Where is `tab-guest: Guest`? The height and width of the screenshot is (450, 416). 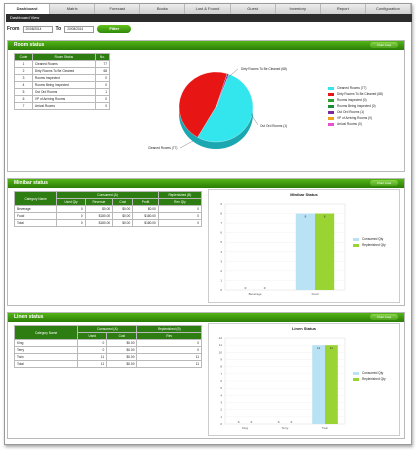
tab-guest: Guest is located at coordinates (253, 9).